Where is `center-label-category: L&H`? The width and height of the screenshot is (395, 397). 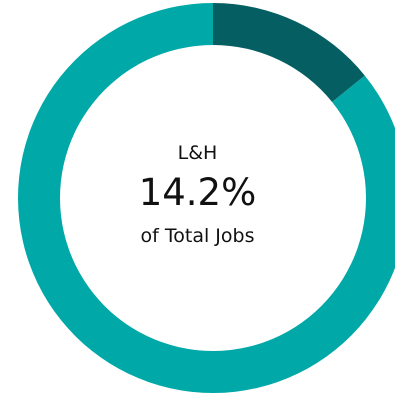 center-label-category: L&H is located at coordinates (197, 153).